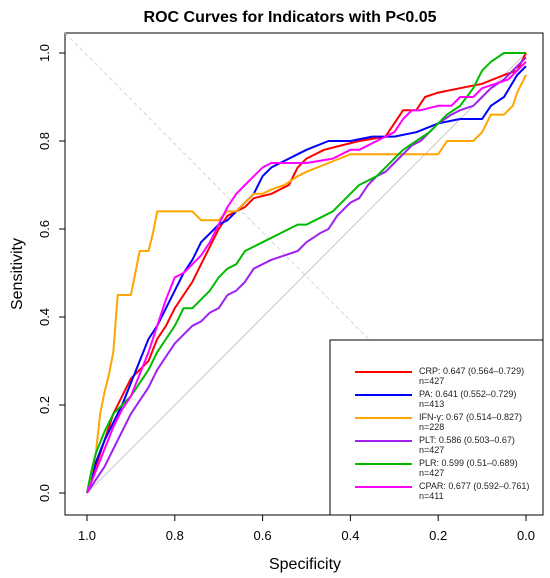 The image size is (550, 578). Describe the element at coordinates (17, 274) in the screenshot. I see `y-axis-label: Sensitivity` at that location.